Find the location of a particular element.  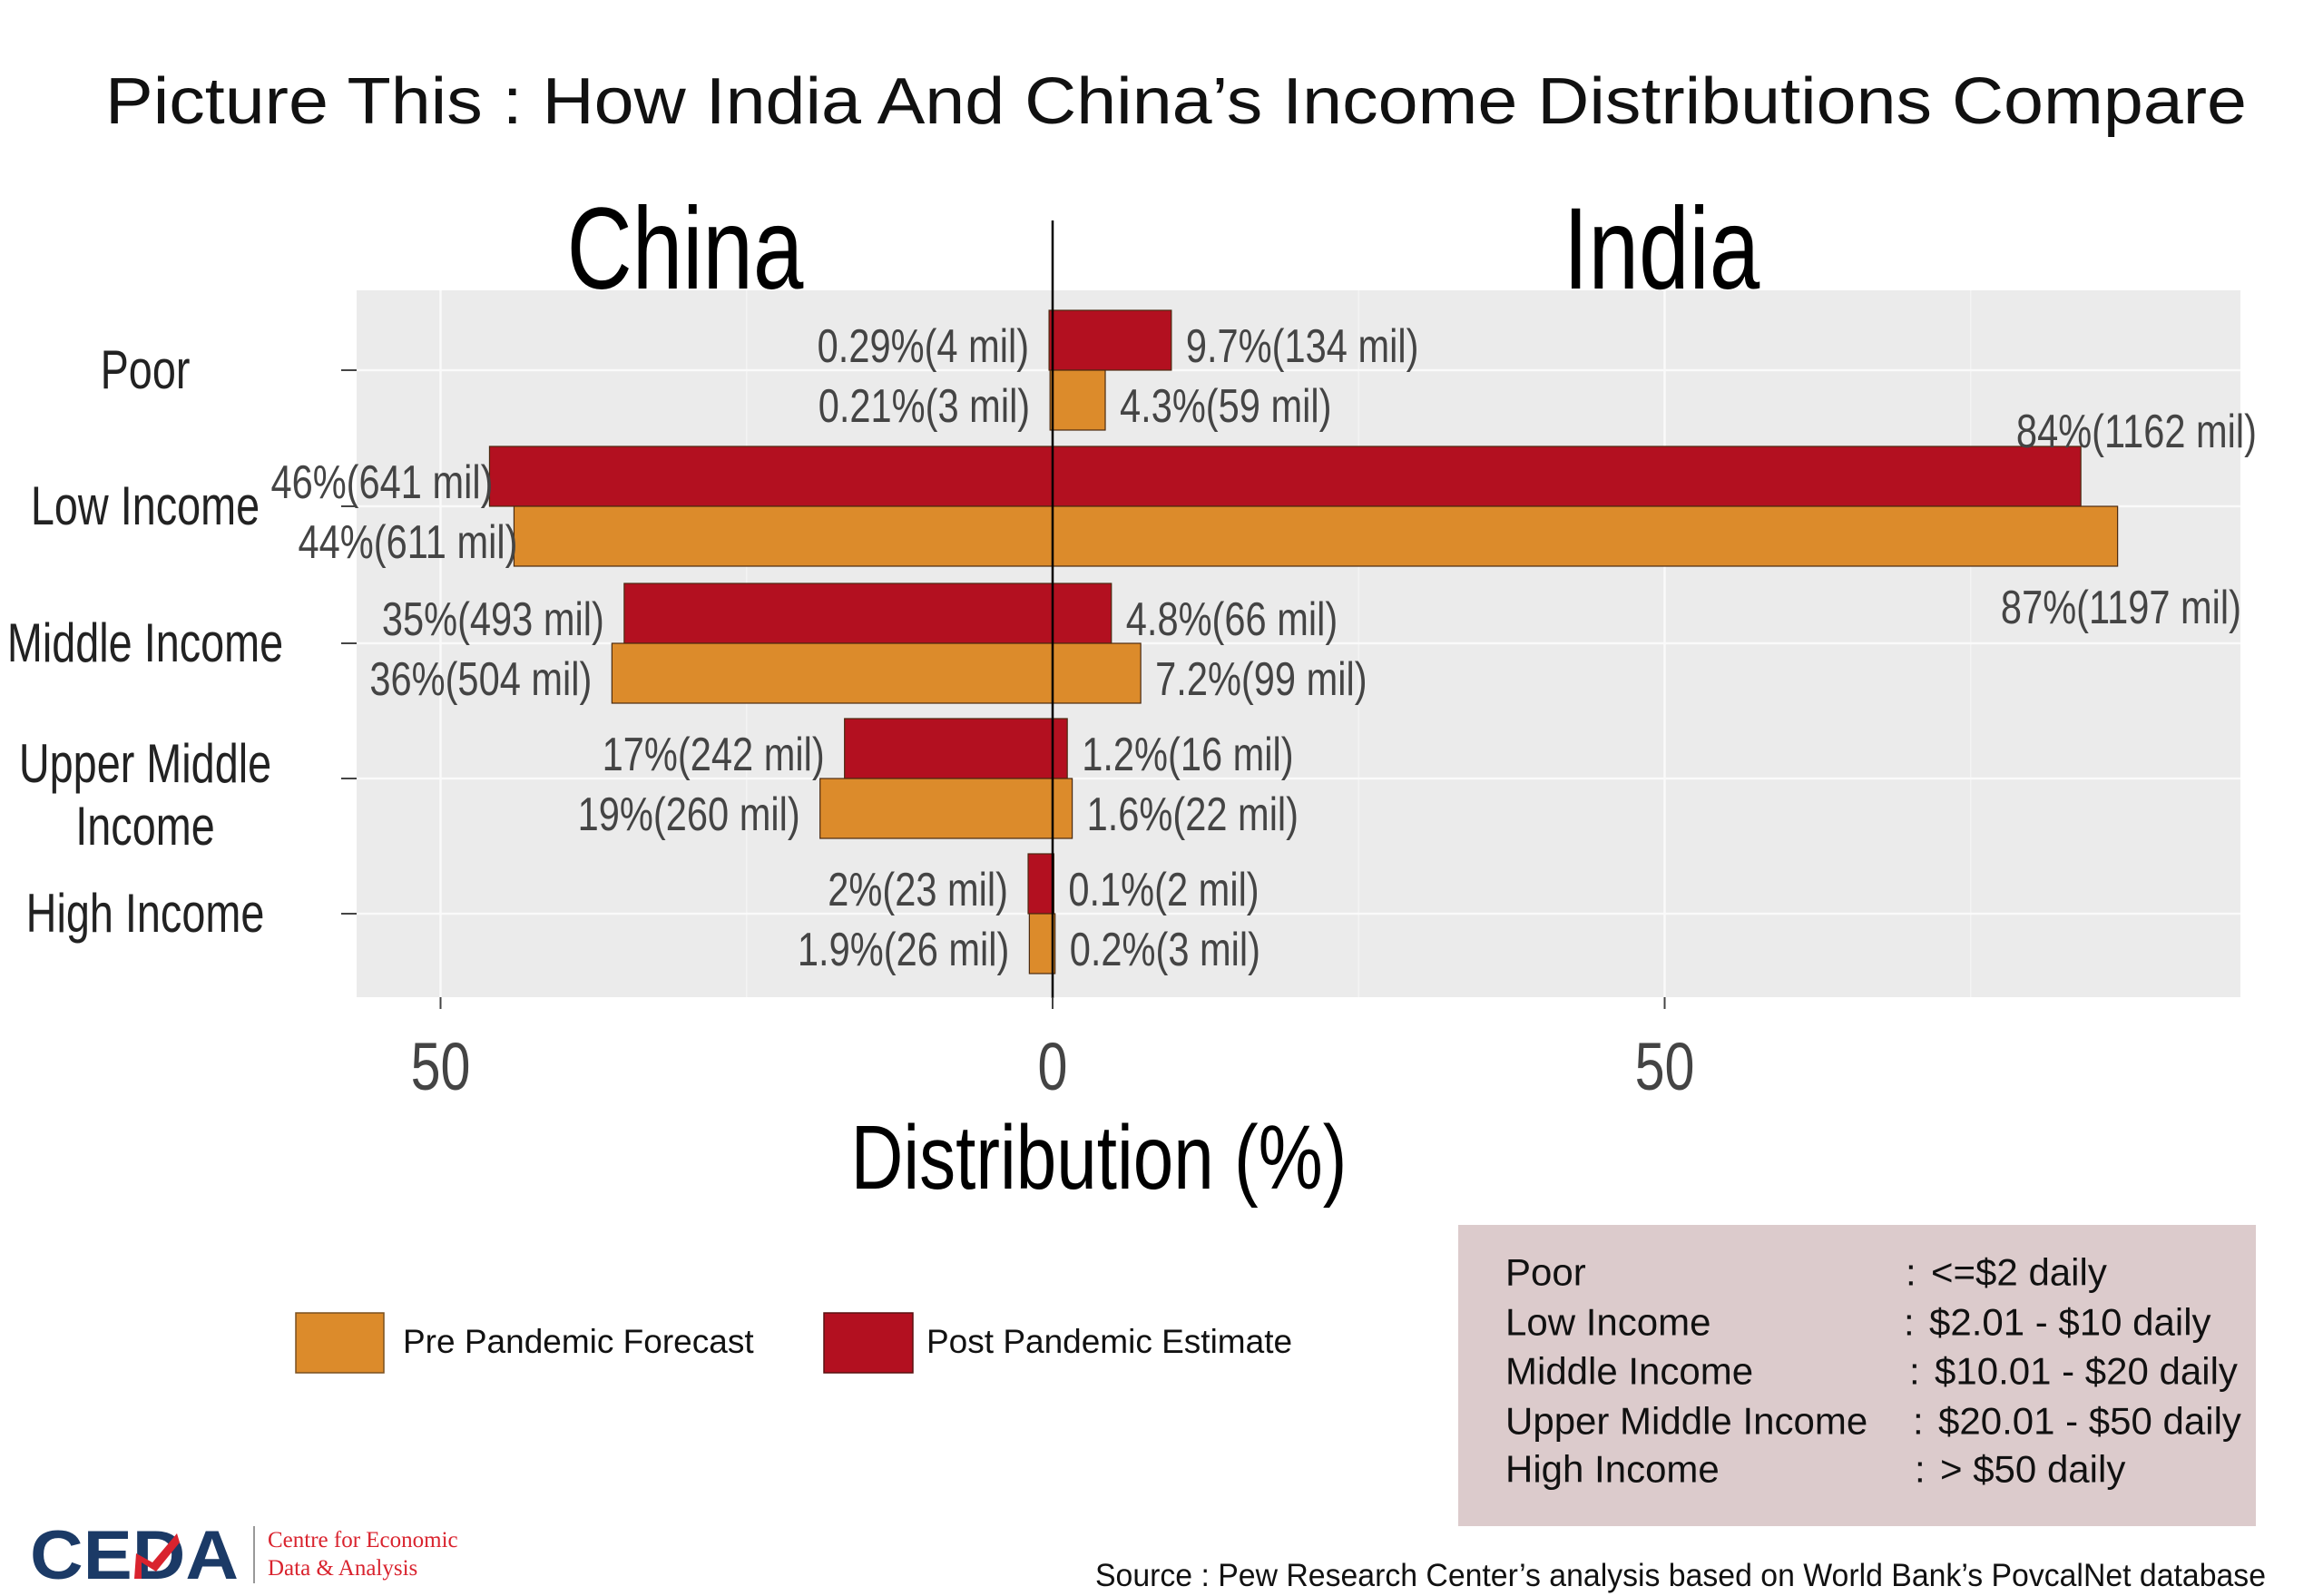

data-label-china: 2%(23 mil) is located at coordinates (918, 889).